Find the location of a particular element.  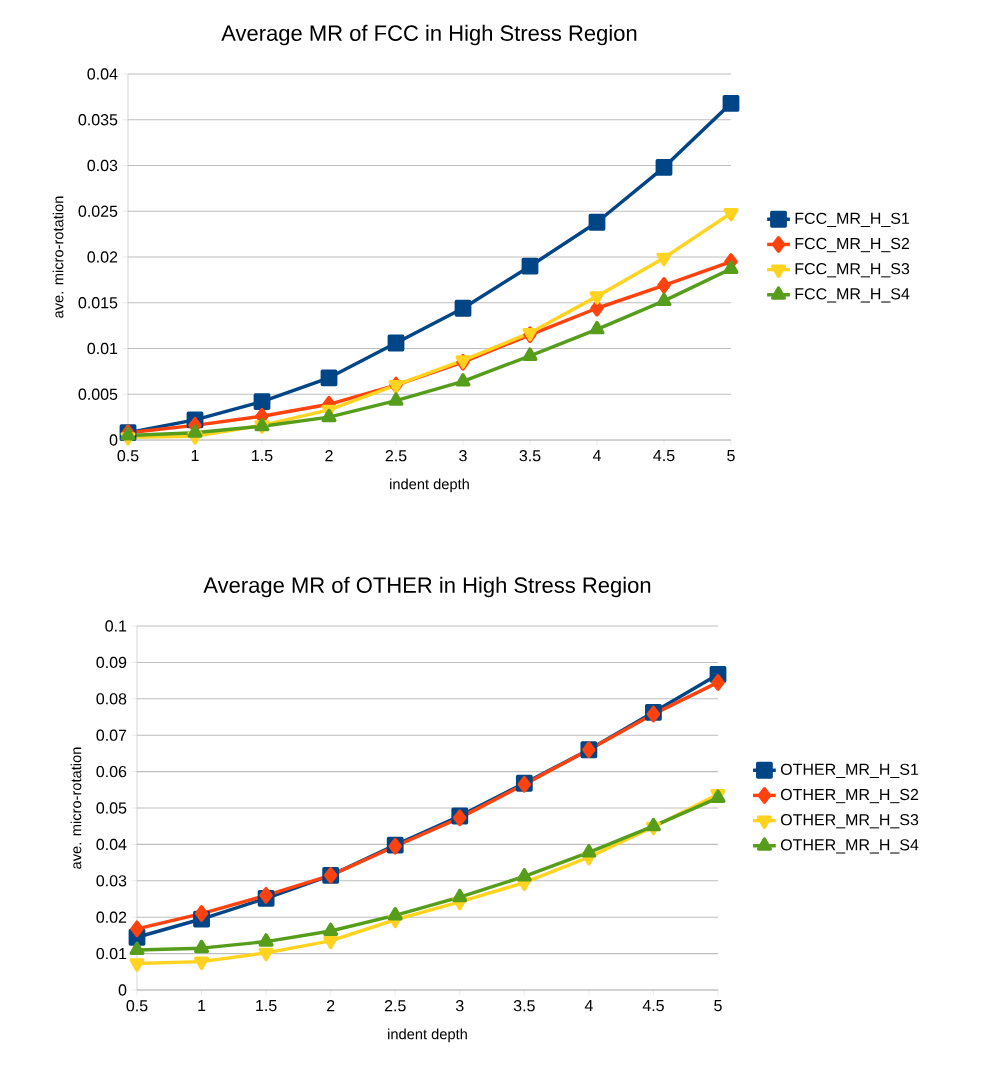

legend-label: OTHER_MR_H_S2 is located at coordinates (849, 796).